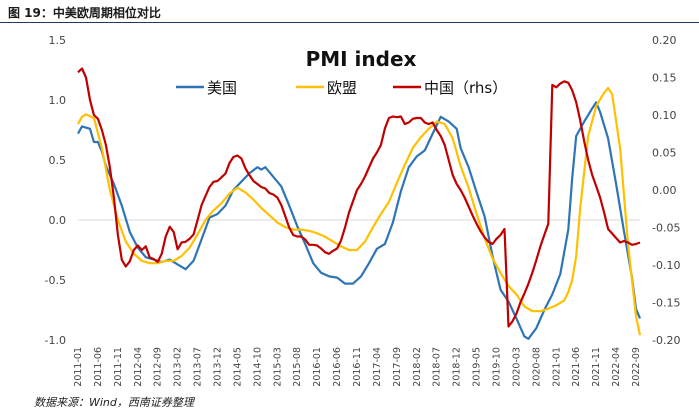 The width and height of the screenshot is (699, 412). I want to click on x-tick-label: 2013-12, so click(218, 367).